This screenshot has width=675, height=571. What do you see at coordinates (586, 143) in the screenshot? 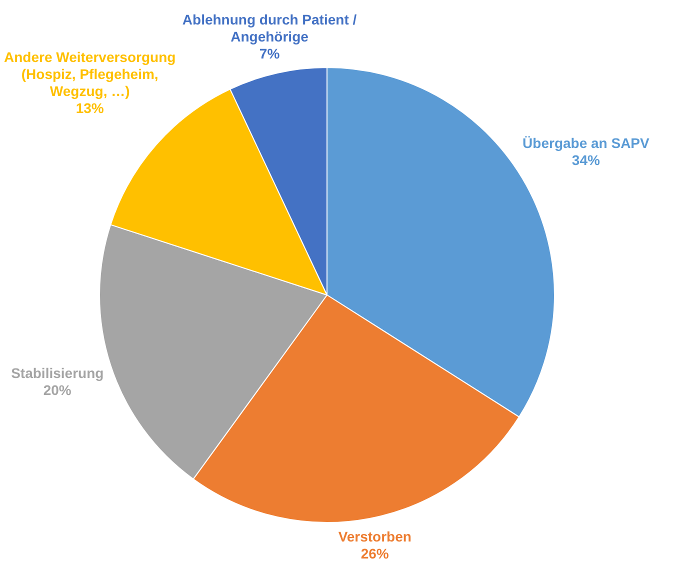
I see `slice-label: Übergabe an SAPV` at bounding box center [586, 143].